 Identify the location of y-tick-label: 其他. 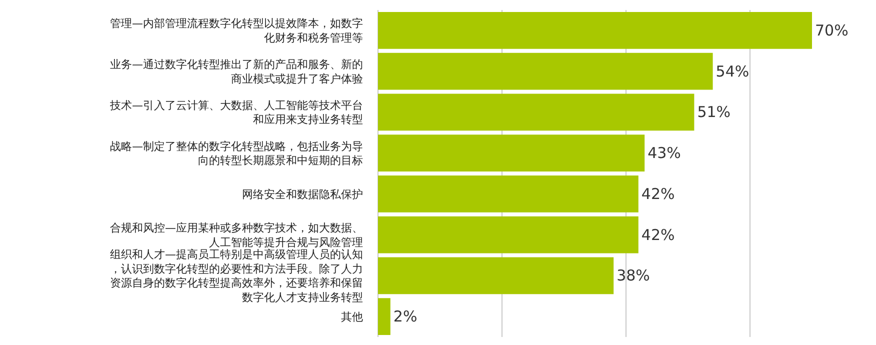
(352, 317).